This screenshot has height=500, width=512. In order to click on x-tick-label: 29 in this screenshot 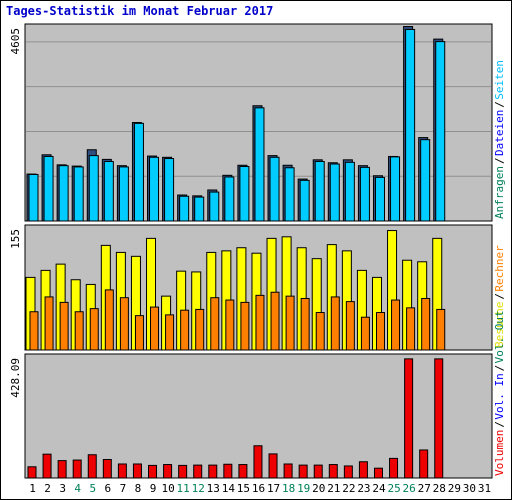, I will do `click(454, 488)`.